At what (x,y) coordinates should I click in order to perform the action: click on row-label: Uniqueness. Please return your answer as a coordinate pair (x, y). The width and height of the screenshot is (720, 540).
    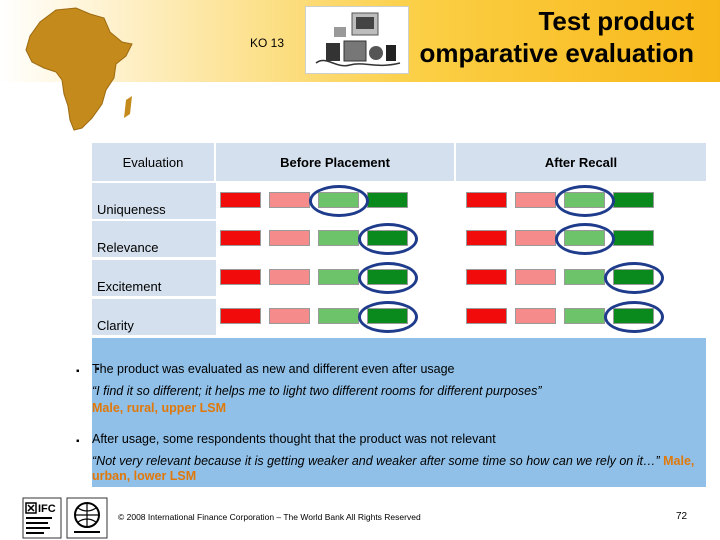
    Looking at the image, I should click on (131, 209).